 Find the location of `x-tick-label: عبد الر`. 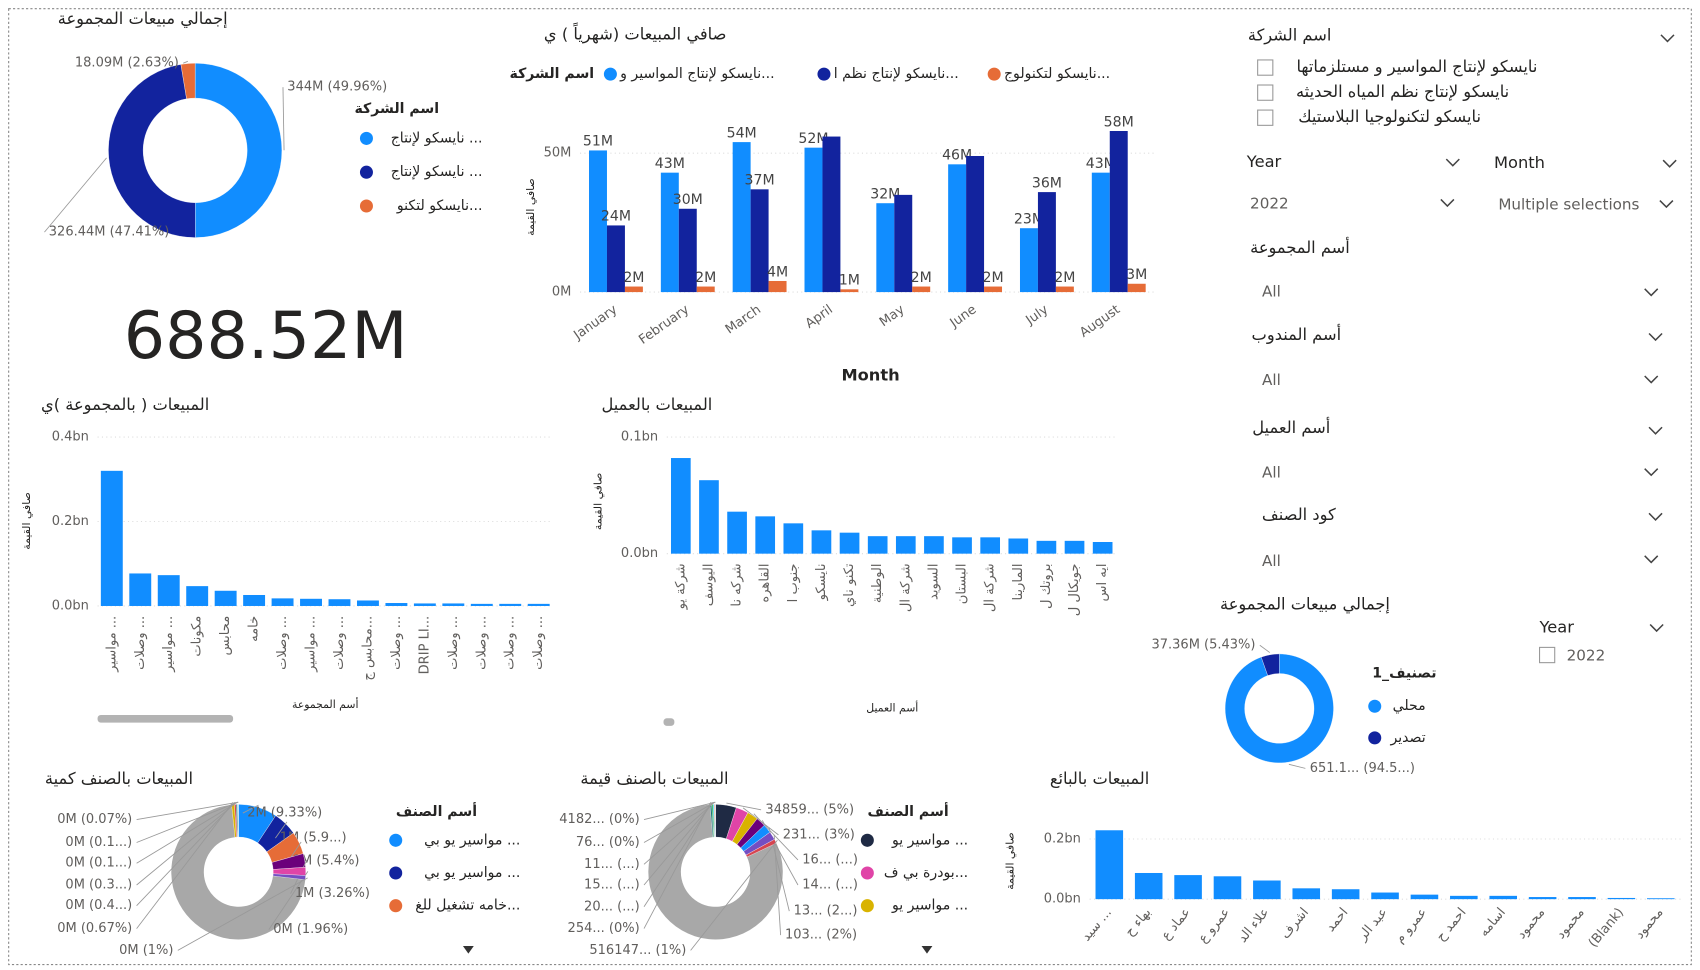

x-tick-label: عبد الر is located at coordinates (1373, 924).